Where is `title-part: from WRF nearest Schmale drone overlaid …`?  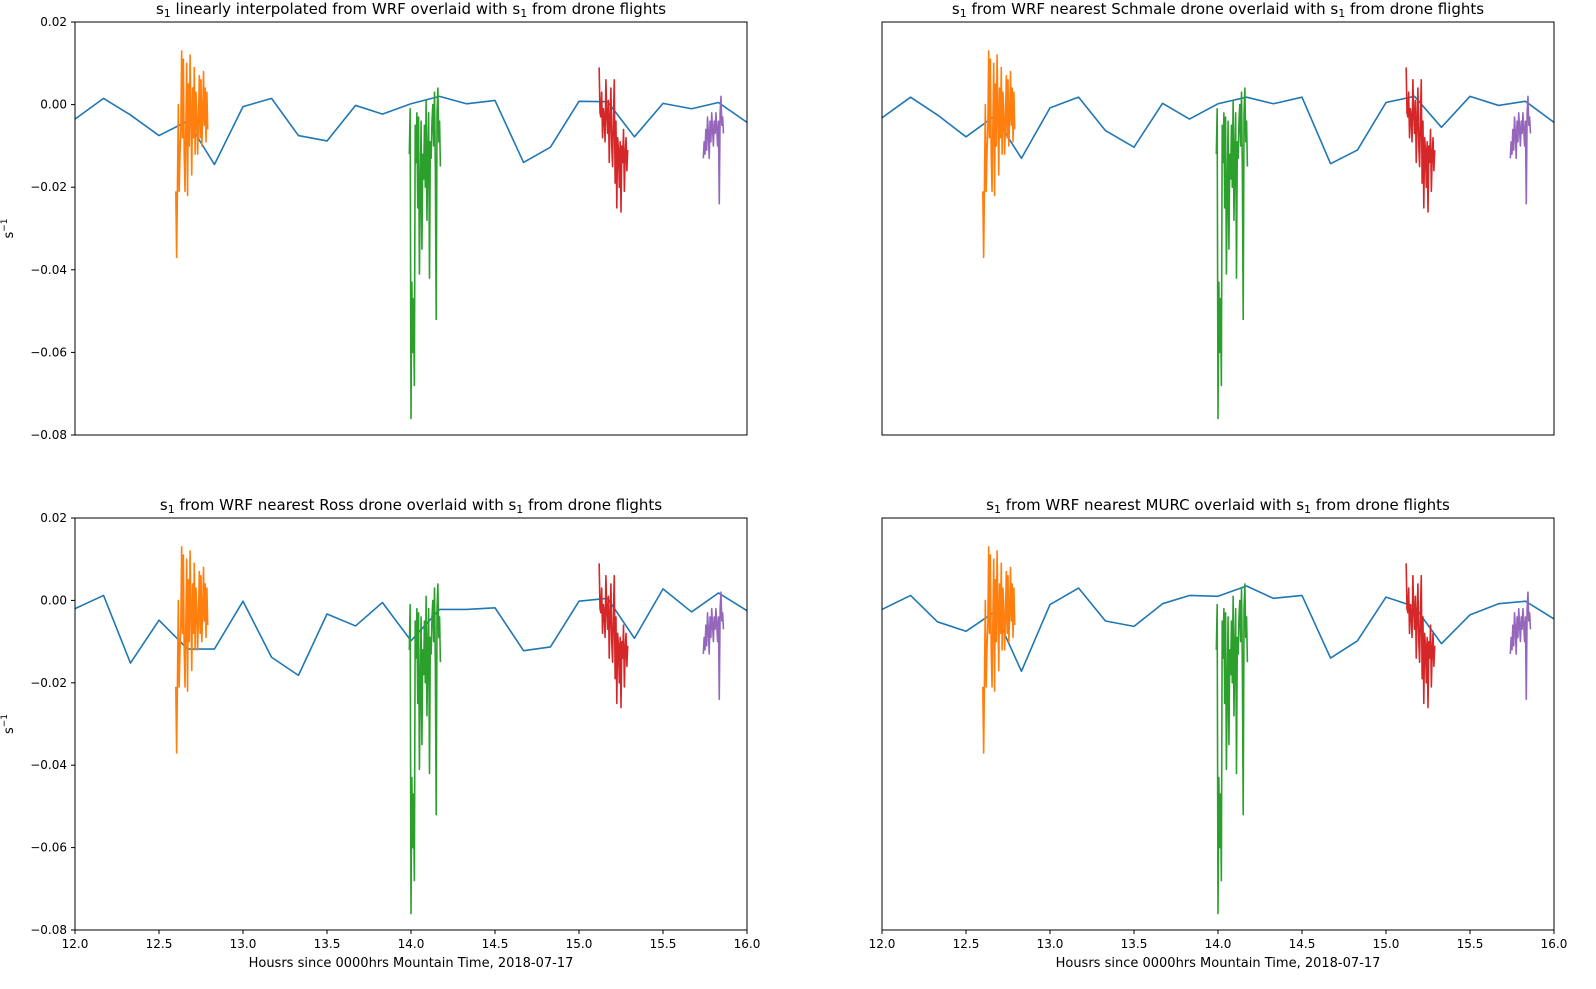 title-part: from WRF nearest Schmale drone overlaid … is located at coordinates (1153, 9).